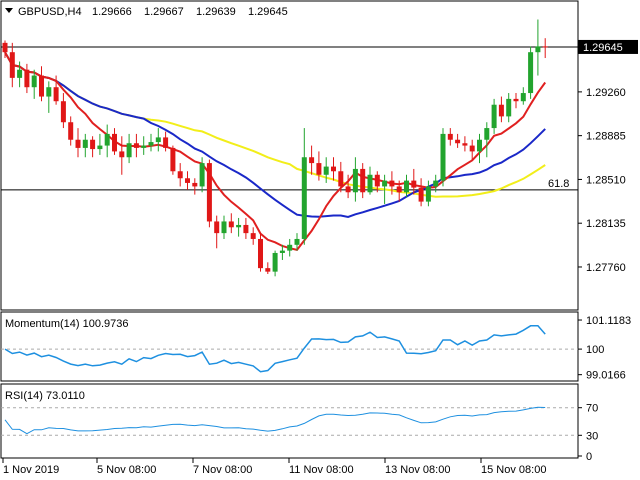 This screenshot has width=640, height=480. Describe the element at coordinates (608, 46) in the screenshot. I see `current-price-tag: 1.29645` at that location.